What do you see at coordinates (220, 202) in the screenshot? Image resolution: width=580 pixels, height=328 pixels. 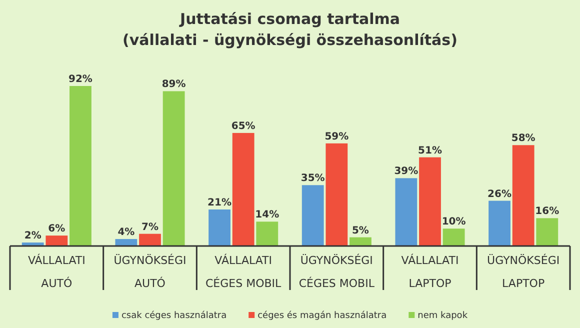 I see `data-label: 21%` at bounding box center [220, 202].